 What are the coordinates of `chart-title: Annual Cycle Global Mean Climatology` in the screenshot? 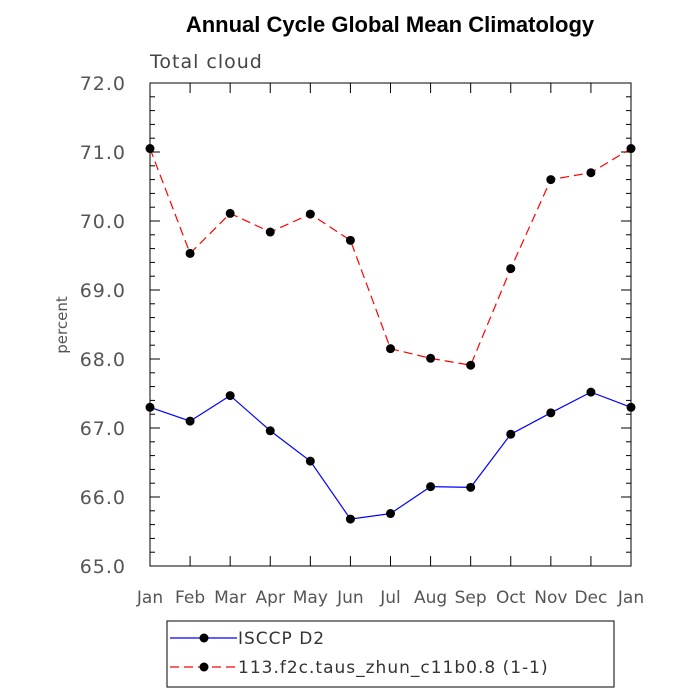 It's located at (390, 24).